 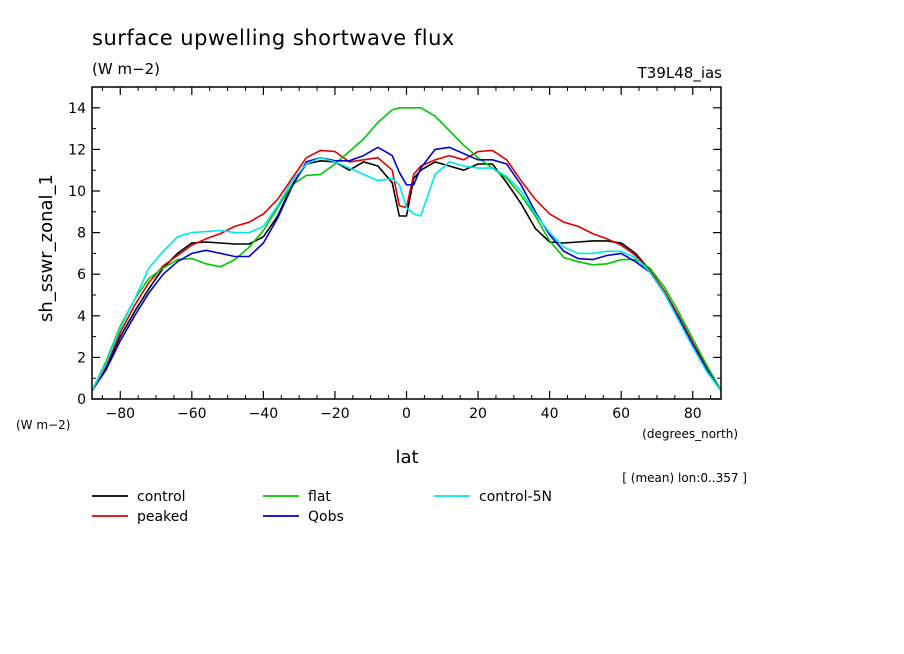 I want to click on x-tick-label: 60, so click(x=621, y=414).